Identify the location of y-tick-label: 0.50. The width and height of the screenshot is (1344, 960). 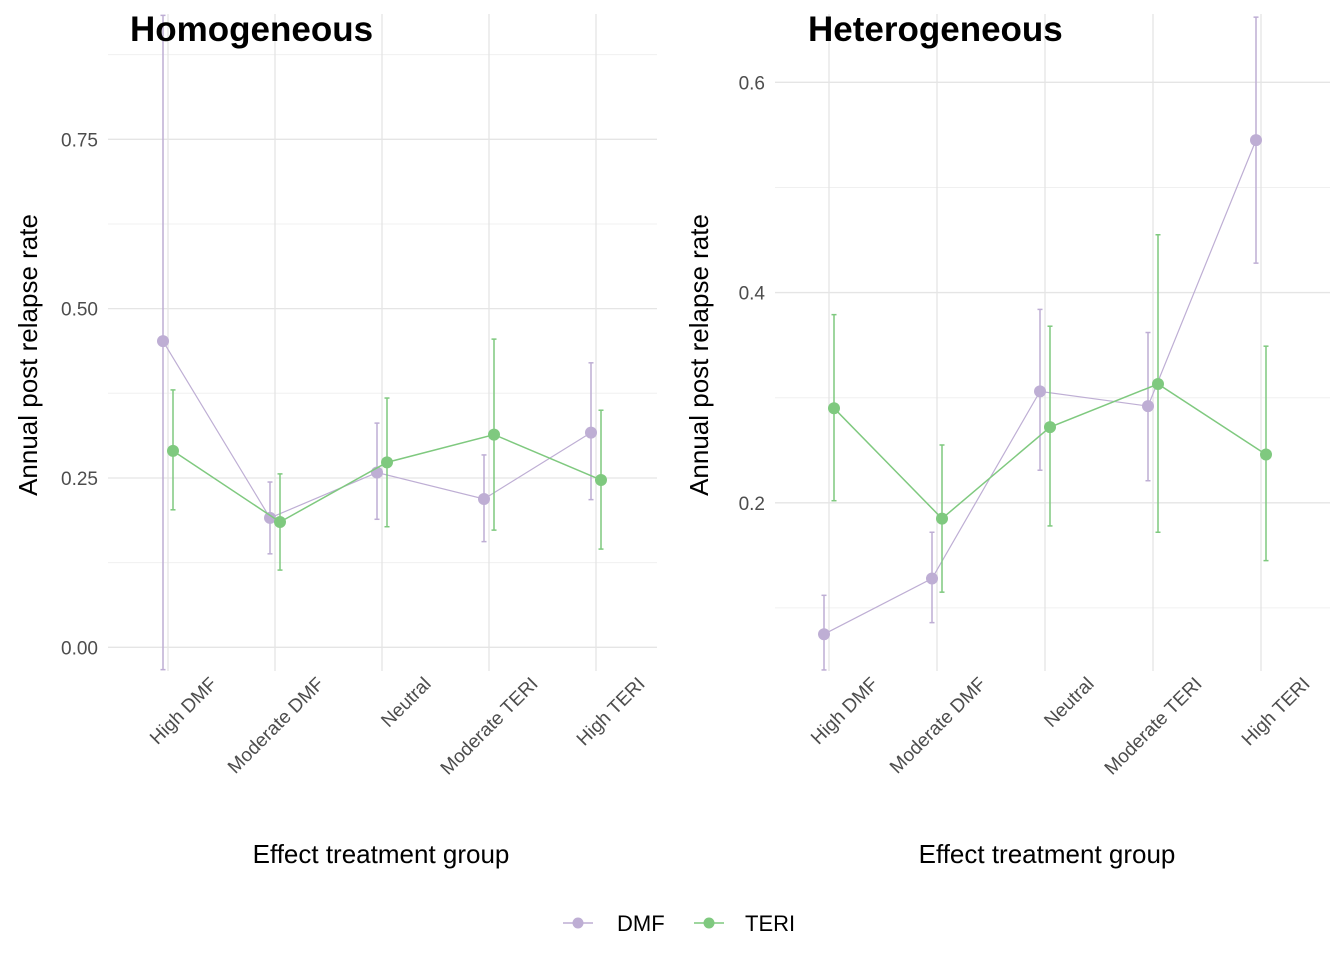
(79, 310).